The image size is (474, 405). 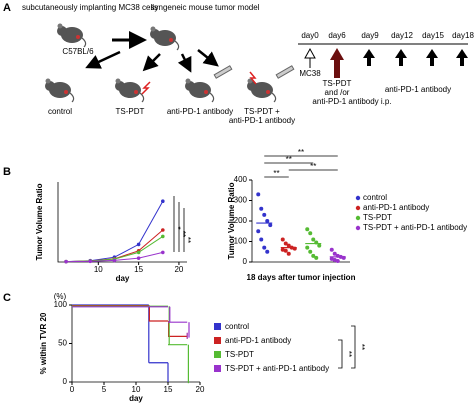 I want to click on x-axis-label: 18 days after tumor injection, so click(x=301, y=277).